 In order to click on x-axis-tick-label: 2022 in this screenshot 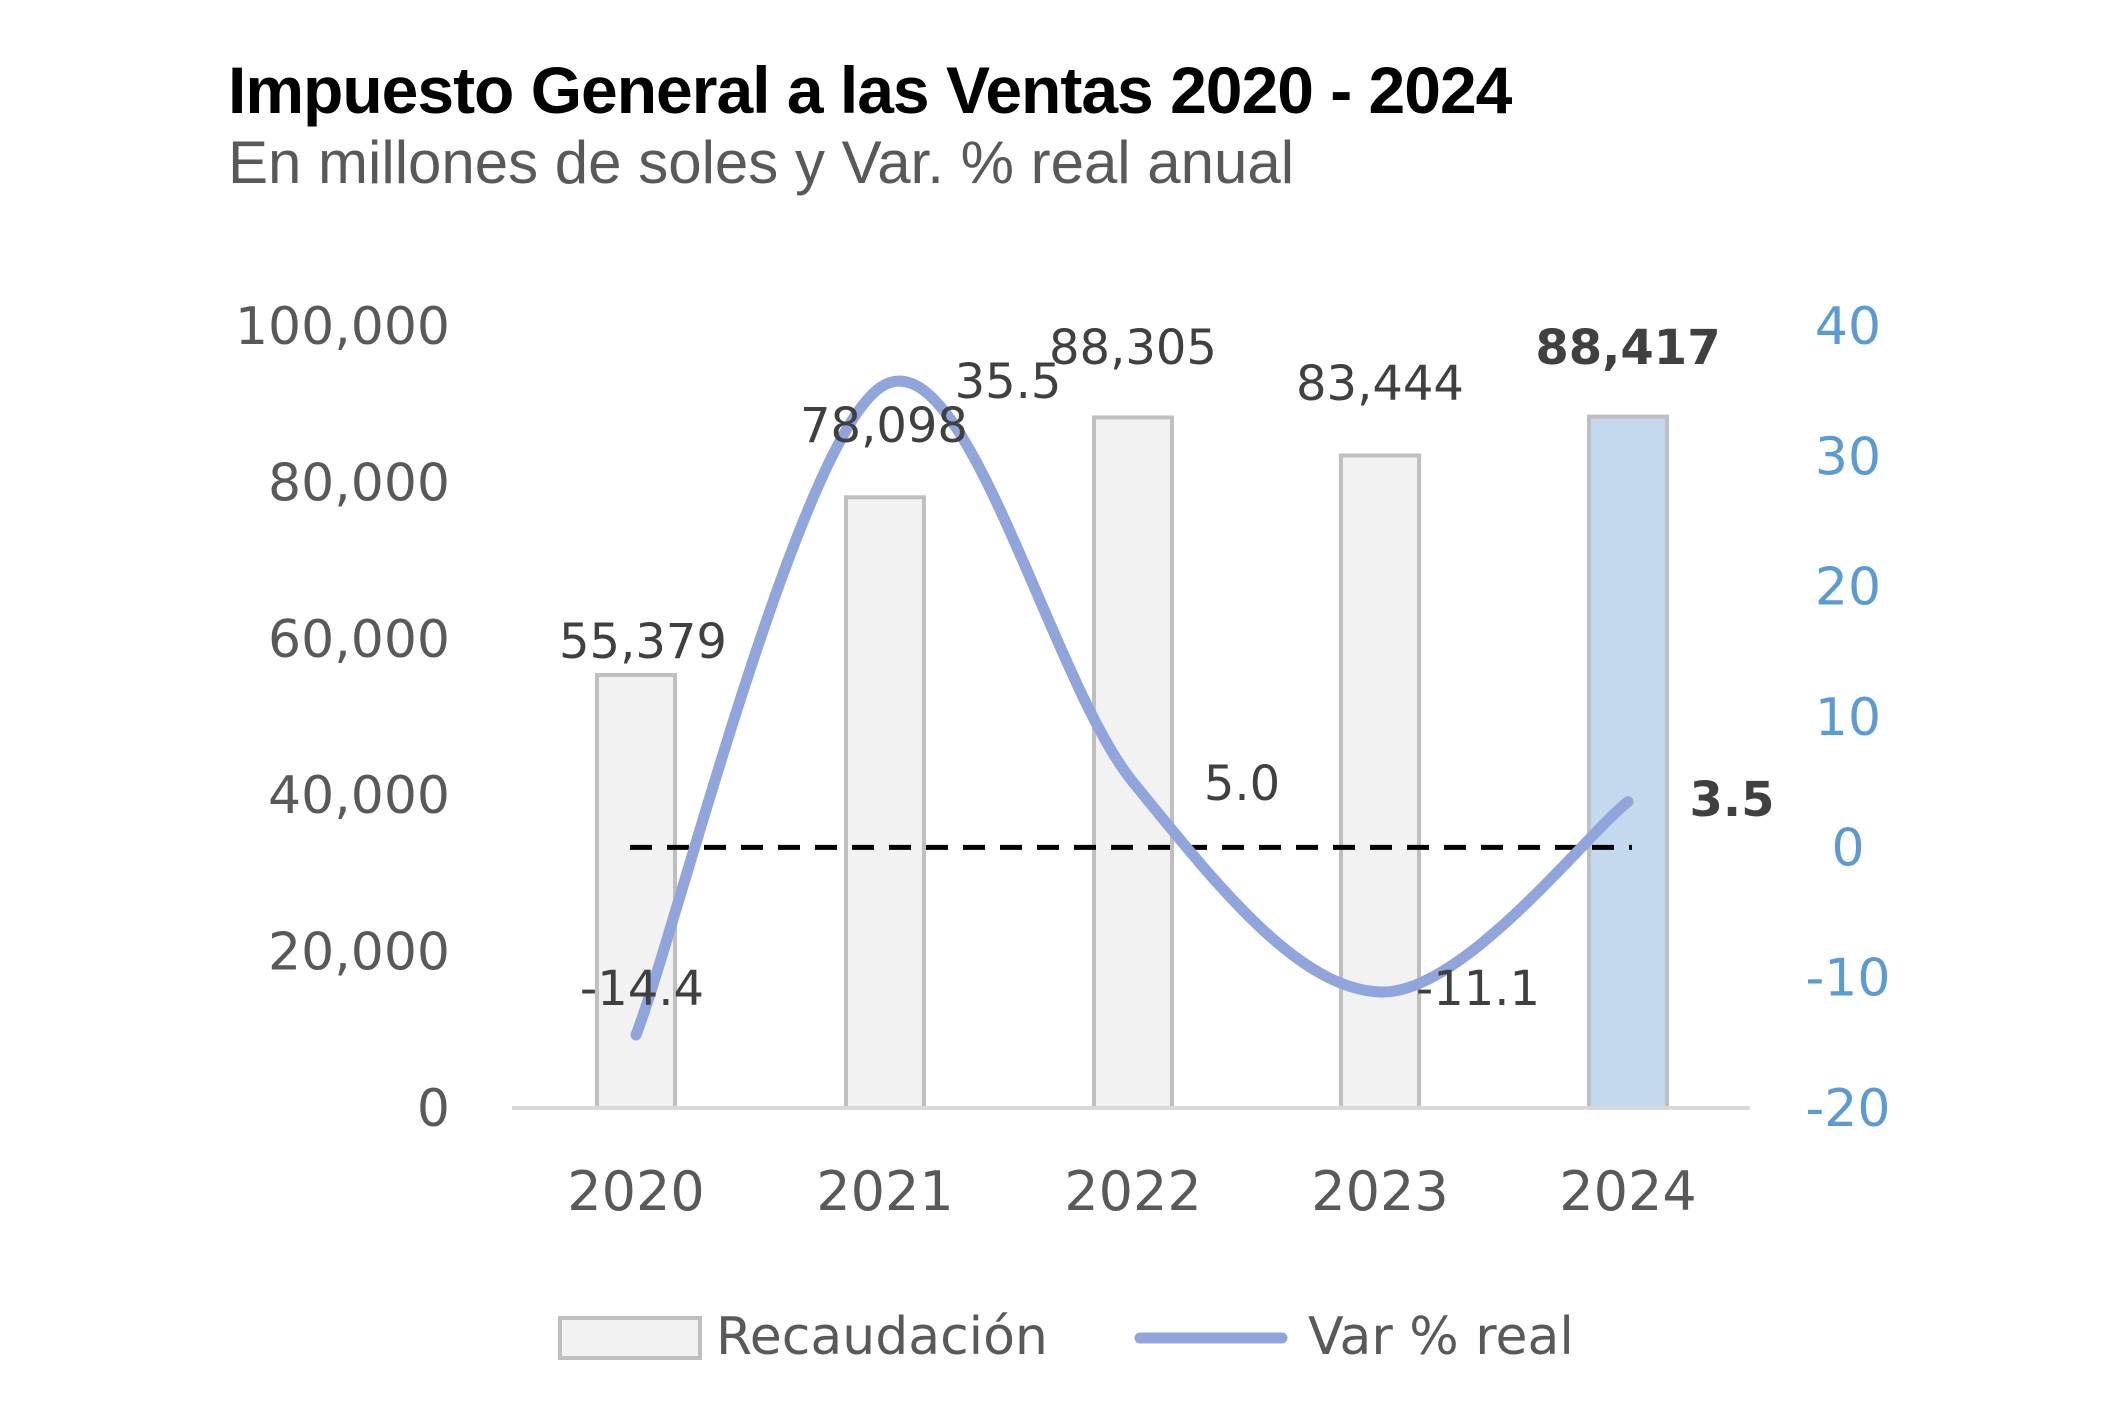, I will do `click(1132, 1191)`.